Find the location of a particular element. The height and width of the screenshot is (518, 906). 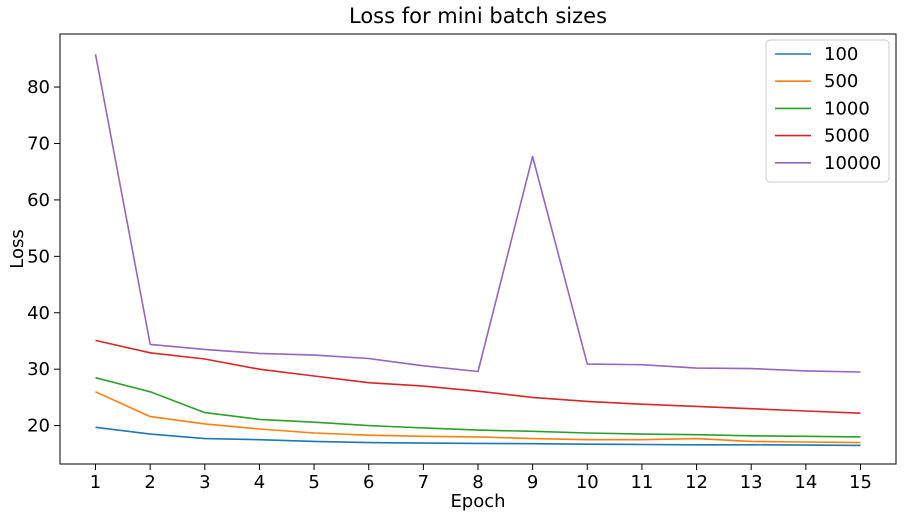

x-tick-label: 13 is located at coordinates (751, 482).